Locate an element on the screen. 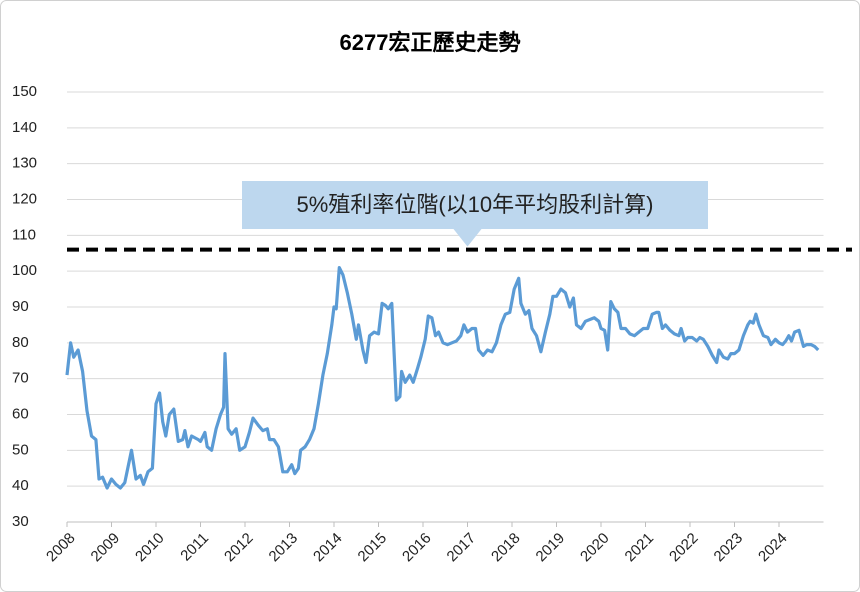 This screenshot has height=592, width=860. annotation-box is located at coordinates (475, 205).